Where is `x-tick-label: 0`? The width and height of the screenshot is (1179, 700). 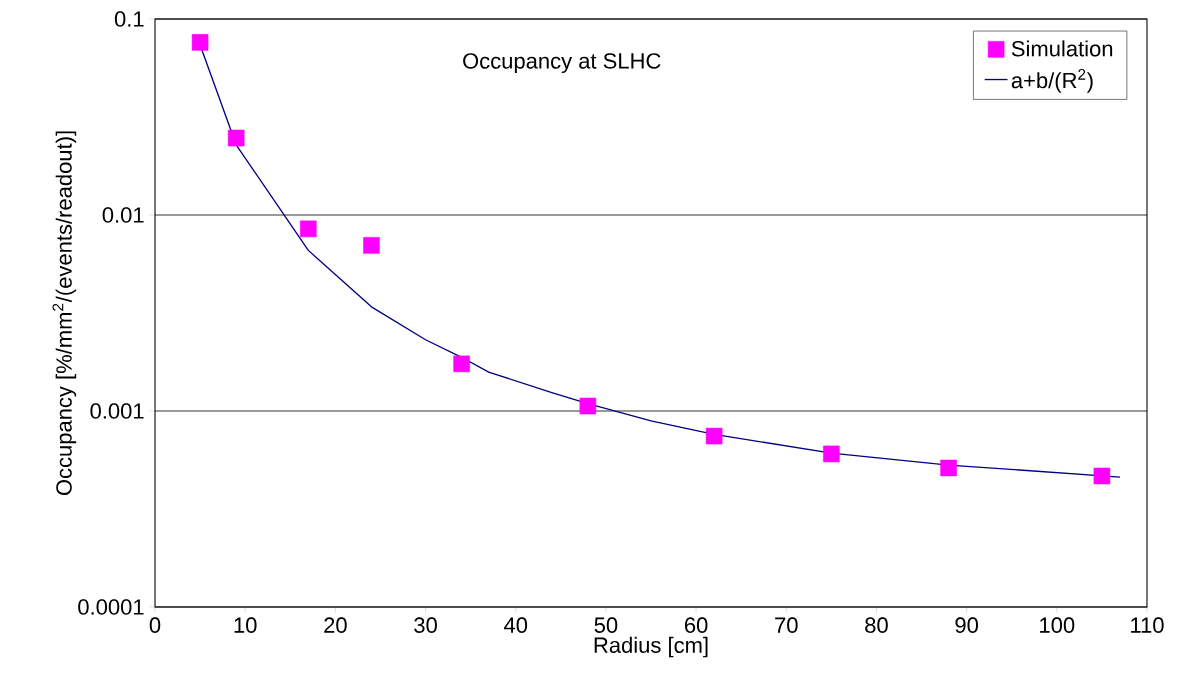 x-tick-label: 0 is located at coordinates (155, 625).